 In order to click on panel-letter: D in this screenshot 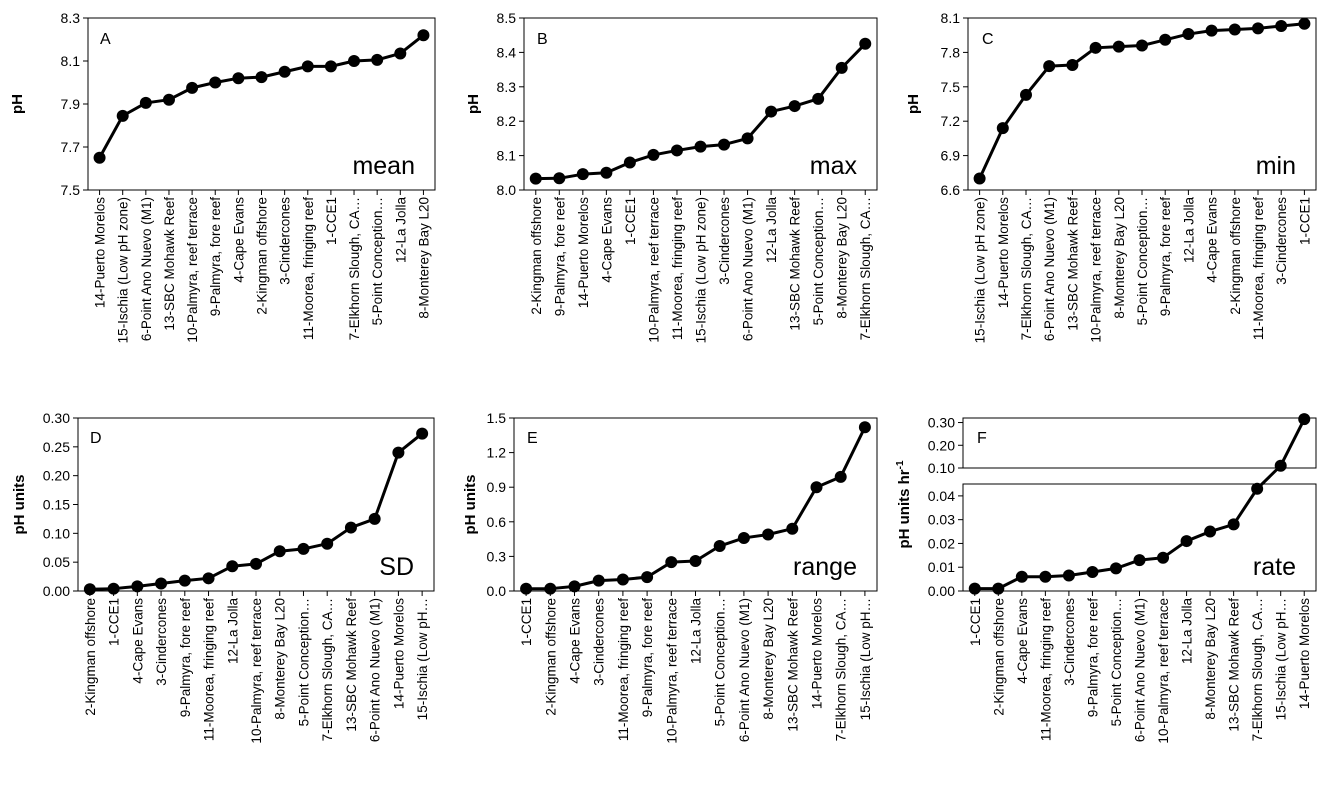, I will do `click(96, 438)`.